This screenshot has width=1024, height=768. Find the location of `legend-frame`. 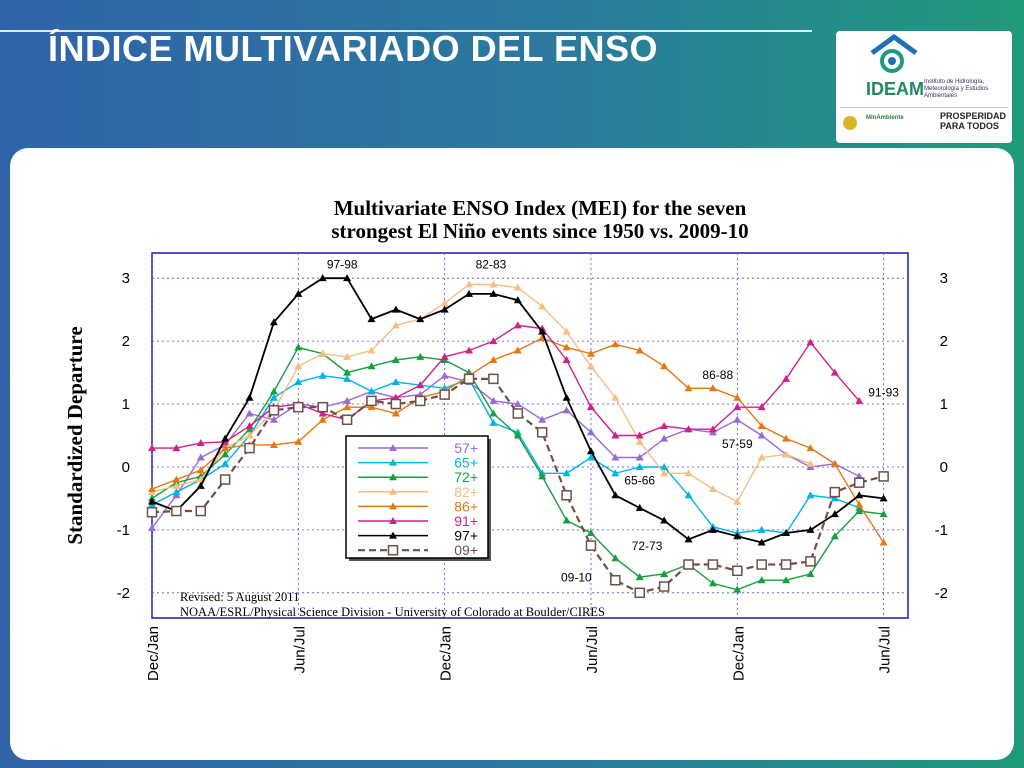

legend-frame is located at coordinates (417, 497).